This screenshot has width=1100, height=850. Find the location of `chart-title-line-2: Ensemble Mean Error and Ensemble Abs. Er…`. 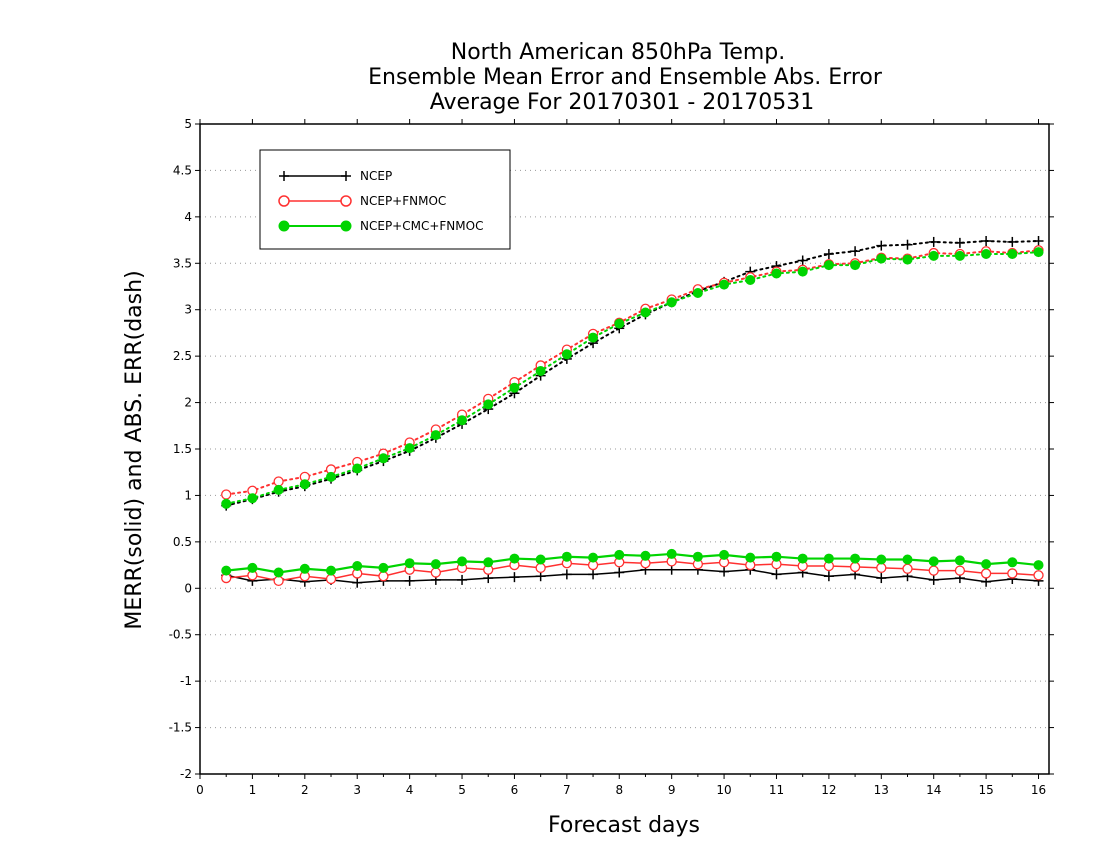

chart-title-line-2: Ensemble Mean Error and Ensemble Abs. Er… is located at coordinates (625, 77).